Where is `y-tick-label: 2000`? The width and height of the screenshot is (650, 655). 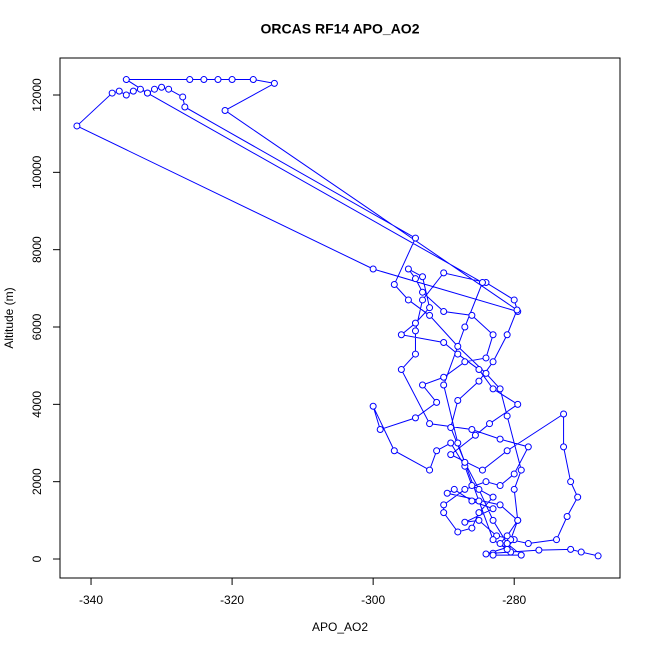 y-tick-label: 2000 is located at coordinates (37, 481).